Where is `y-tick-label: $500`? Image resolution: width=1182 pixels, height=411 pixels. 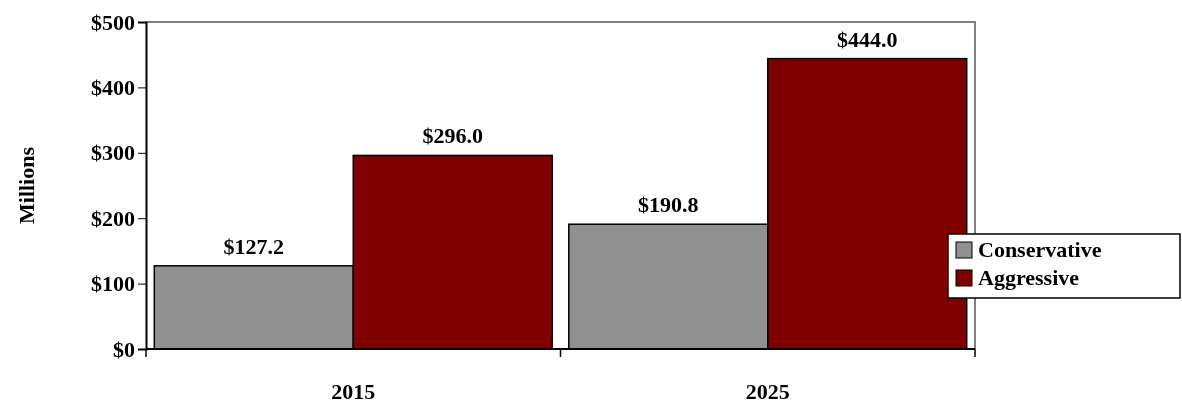
y-tick-label: $500 is located at coordinates (113, 22).